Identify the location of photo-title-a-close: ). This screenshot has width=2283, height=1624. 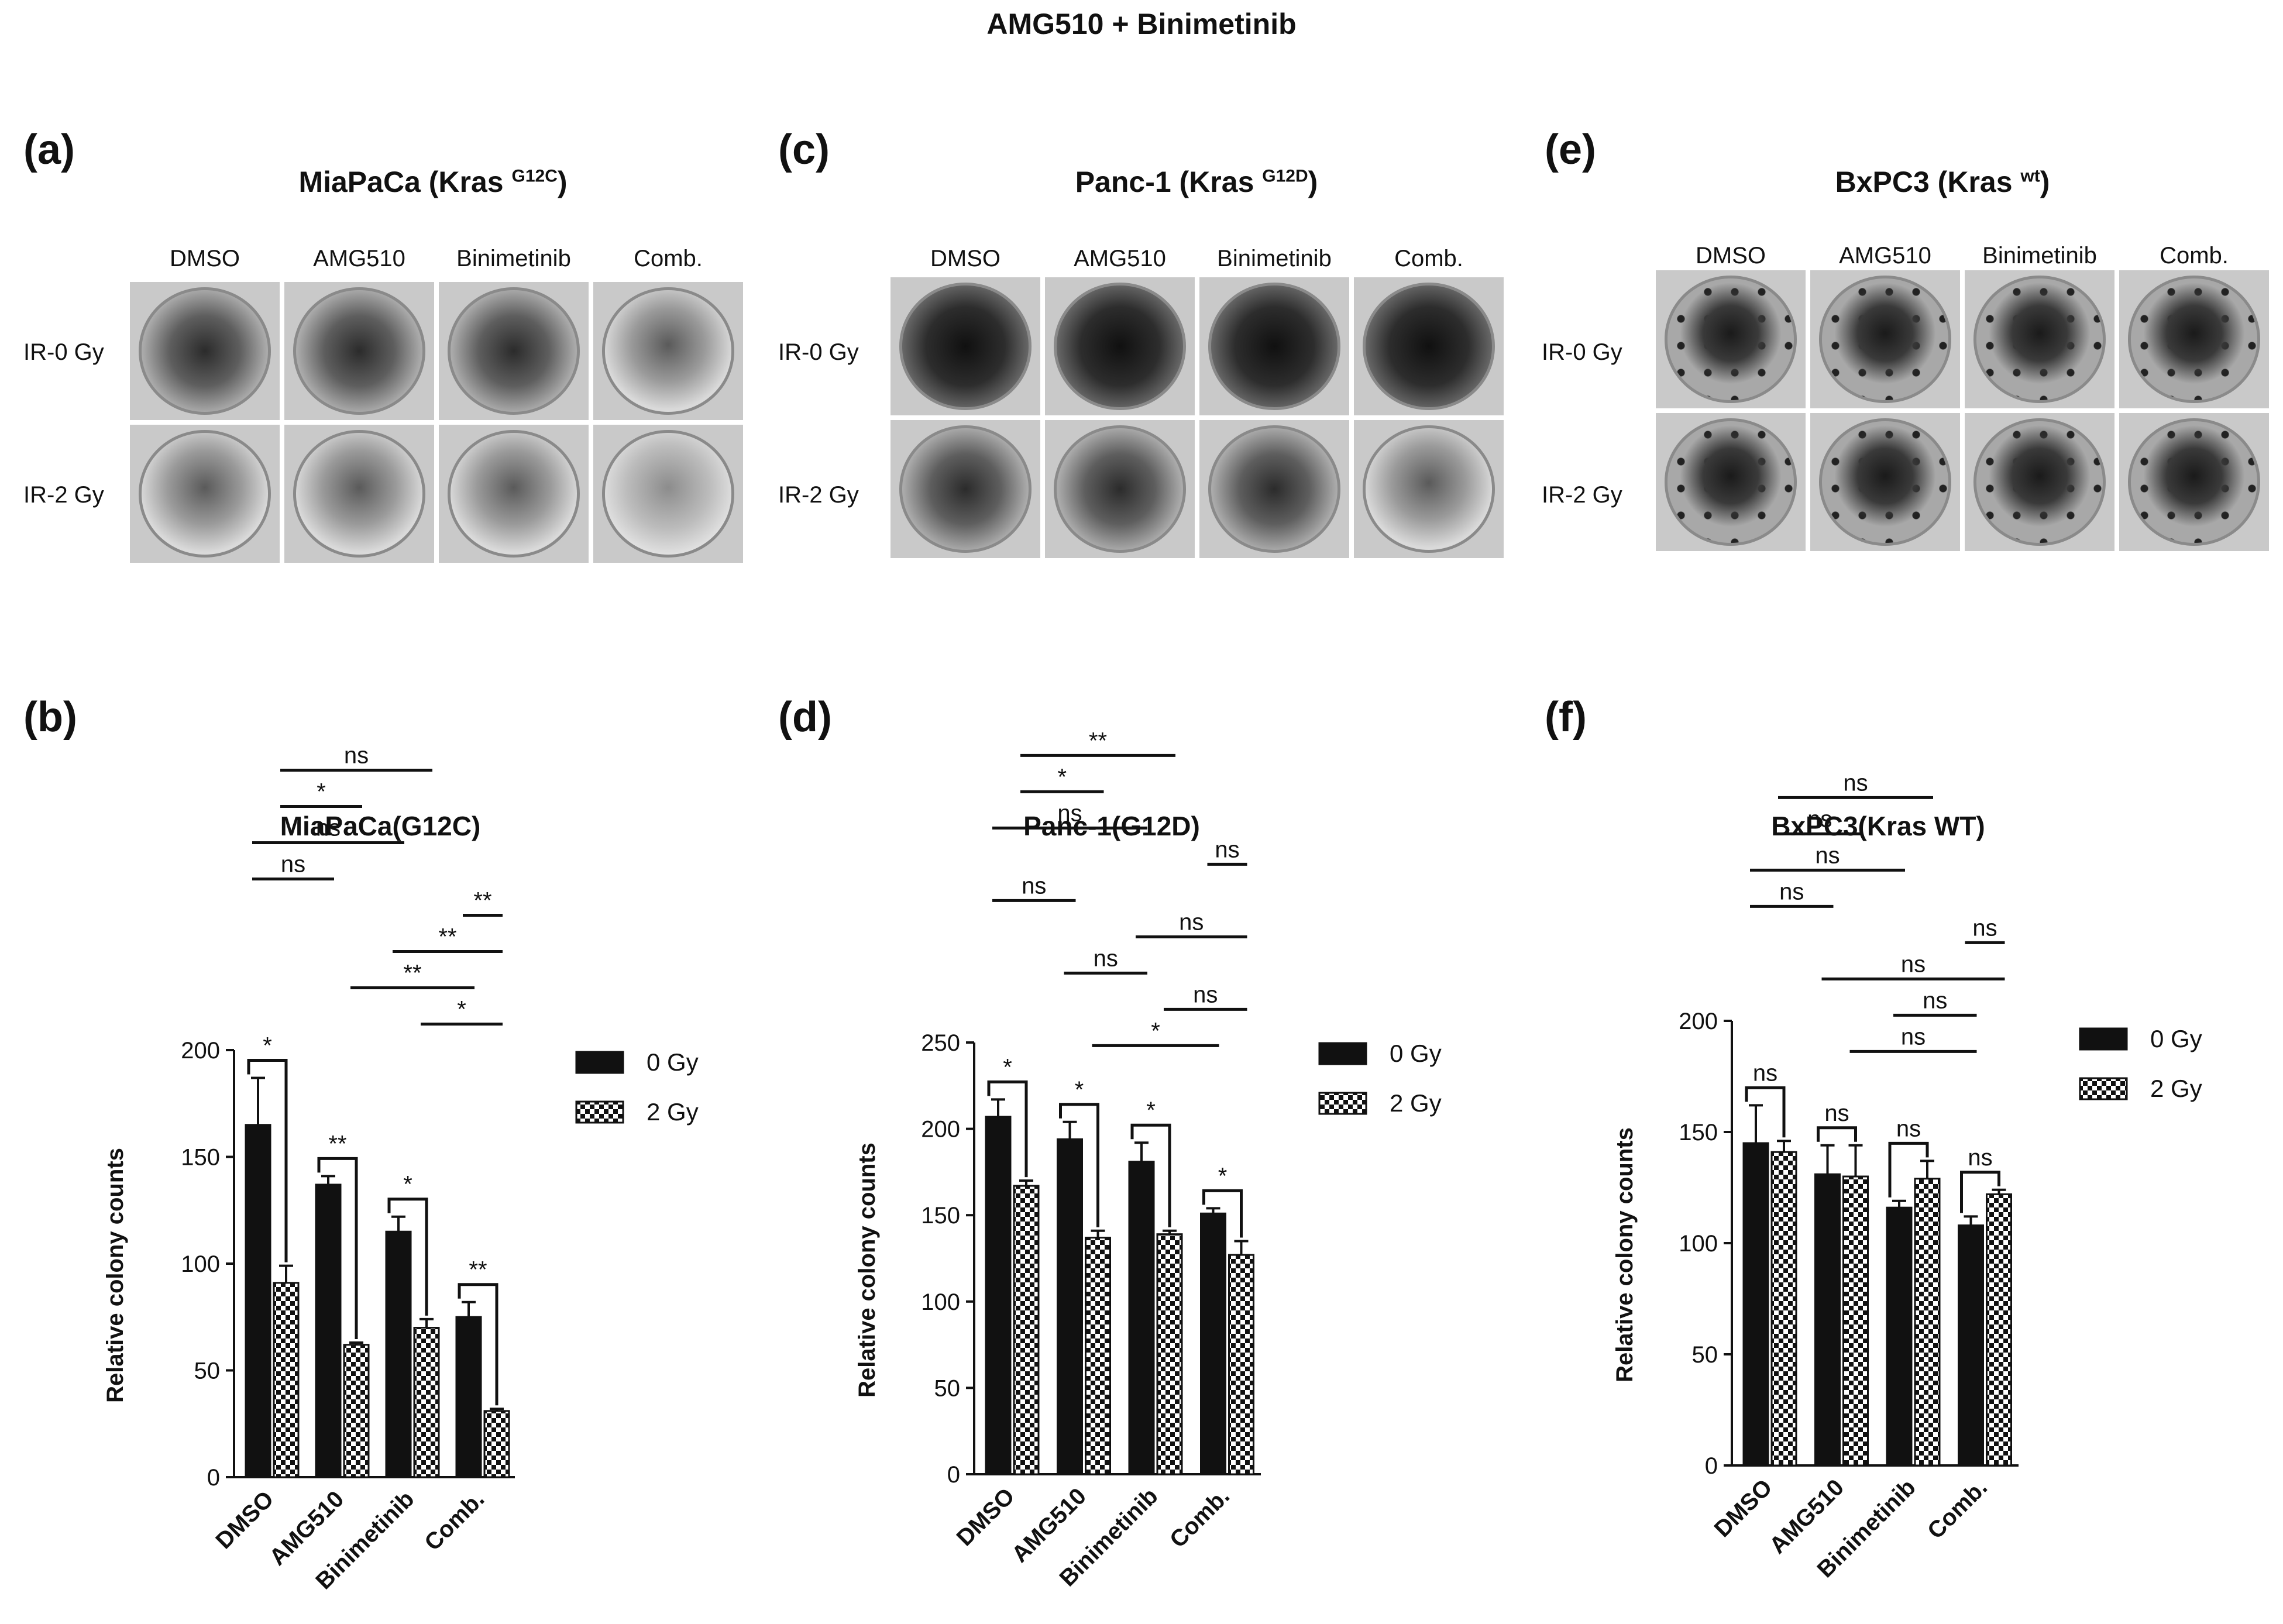
(562, 182).